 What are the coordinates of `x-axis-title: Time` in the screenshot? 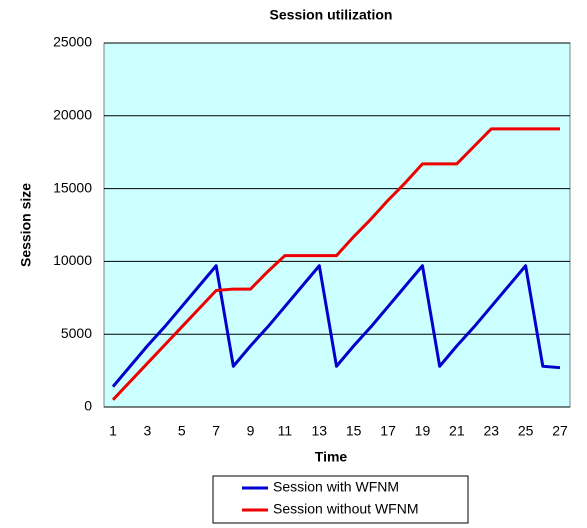 It's located at (331, 457).